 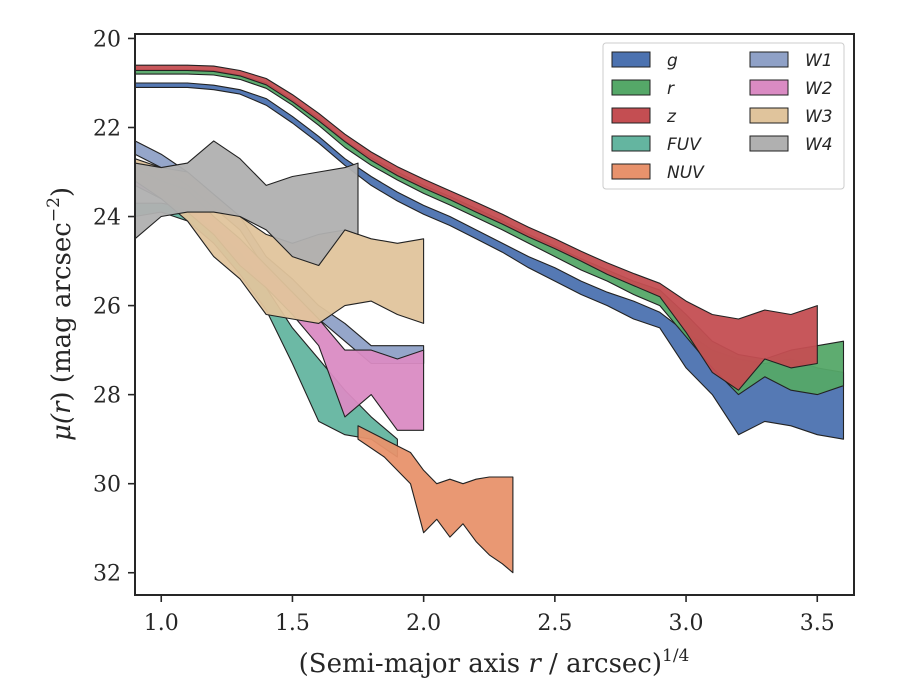 What do you see at coordinates (671, 117) in the screenshot?
I see `legend-label-z: z` at bounding box center [671, 117].